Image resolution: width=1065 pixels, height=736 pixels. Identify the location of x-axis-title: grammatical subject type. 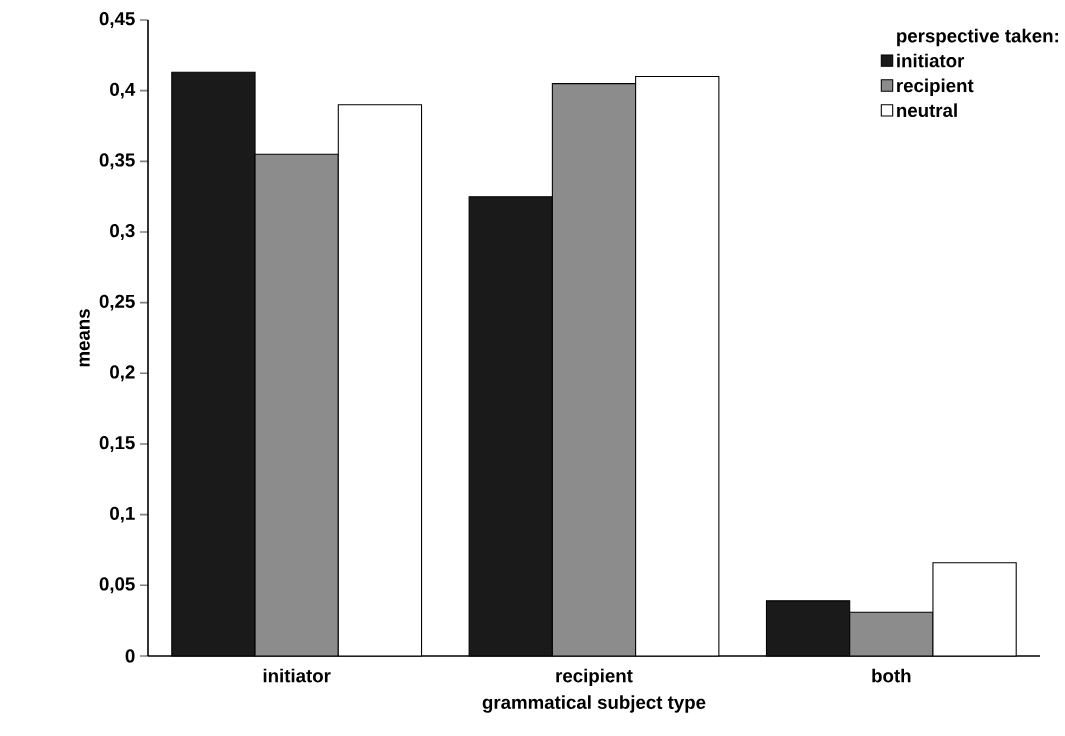
(594, 704).